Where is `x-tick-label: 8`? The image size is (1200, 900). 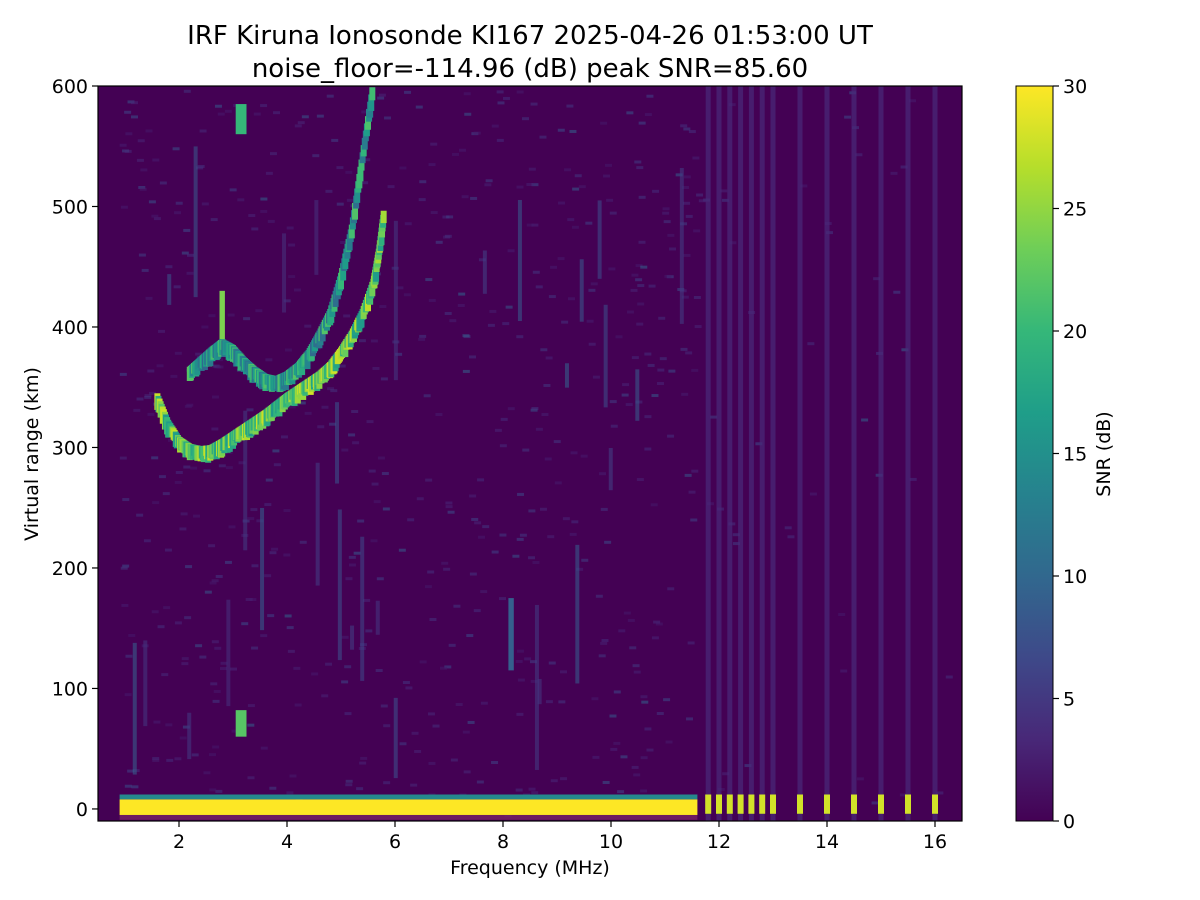
x-tick-label: 8 is located at coordinates (503, 842).